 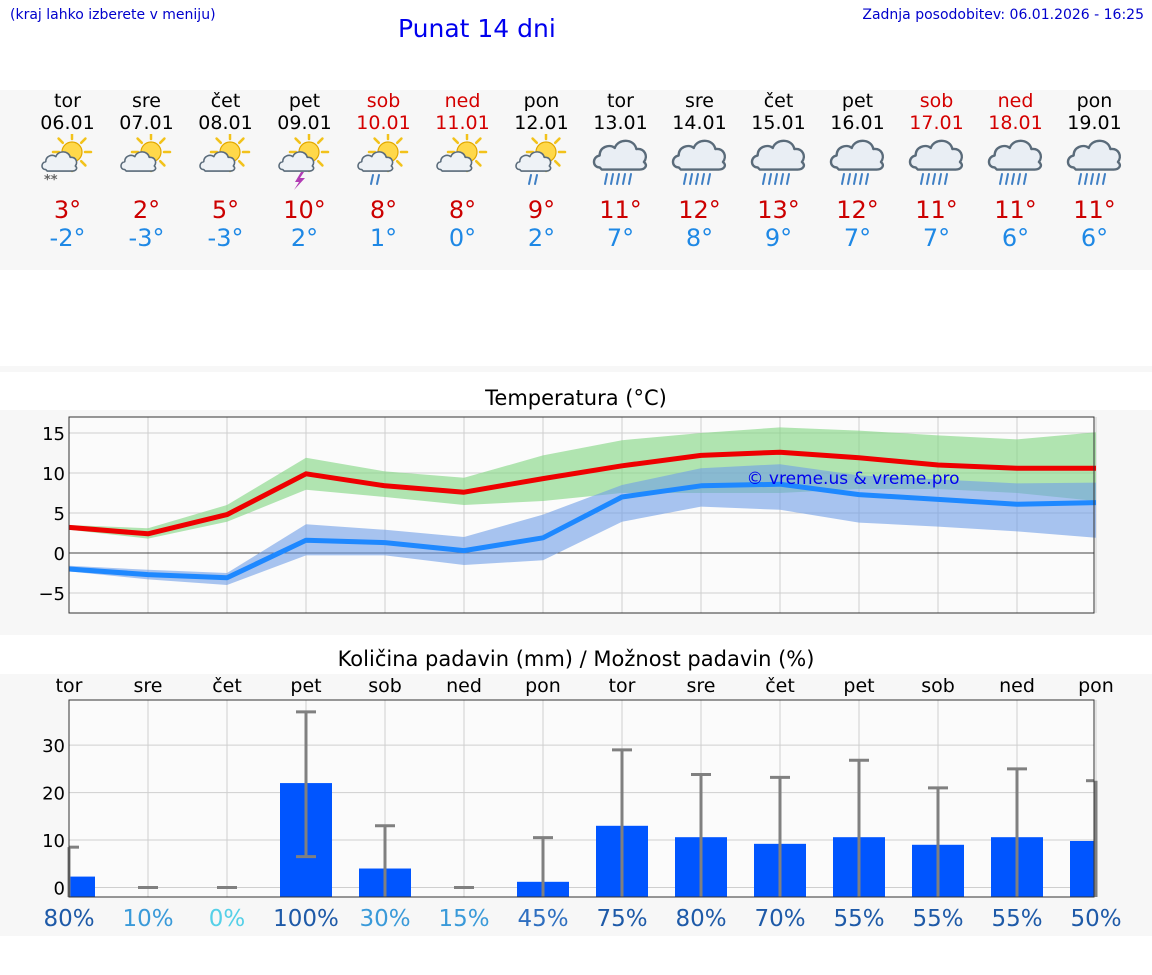 What do you see at coordinates (383, 238) in the screenshot?
I see `min-temperature: 1°` at bounding box center [383, 238].